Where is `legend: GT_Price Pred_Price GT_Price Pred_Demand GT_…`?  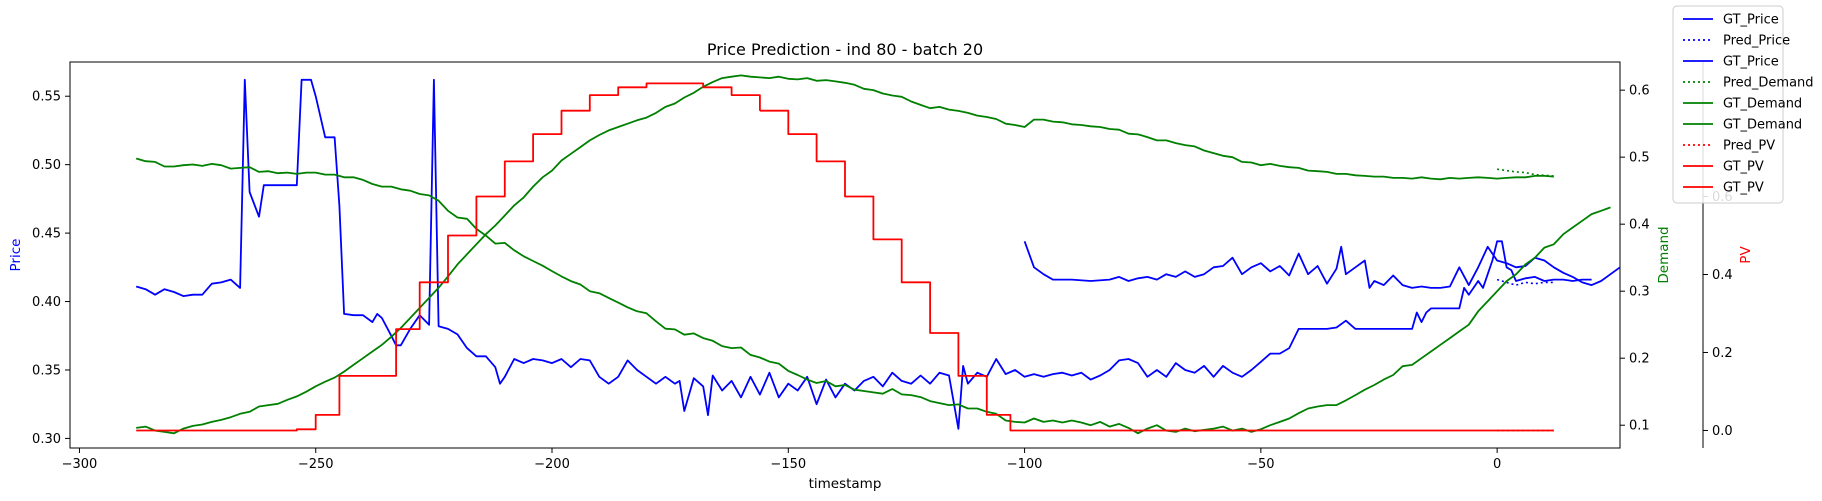 legend: GT_Price Pred_Price GT_Price Pred_Demand GT_… is located at coordinates (1743, 104).